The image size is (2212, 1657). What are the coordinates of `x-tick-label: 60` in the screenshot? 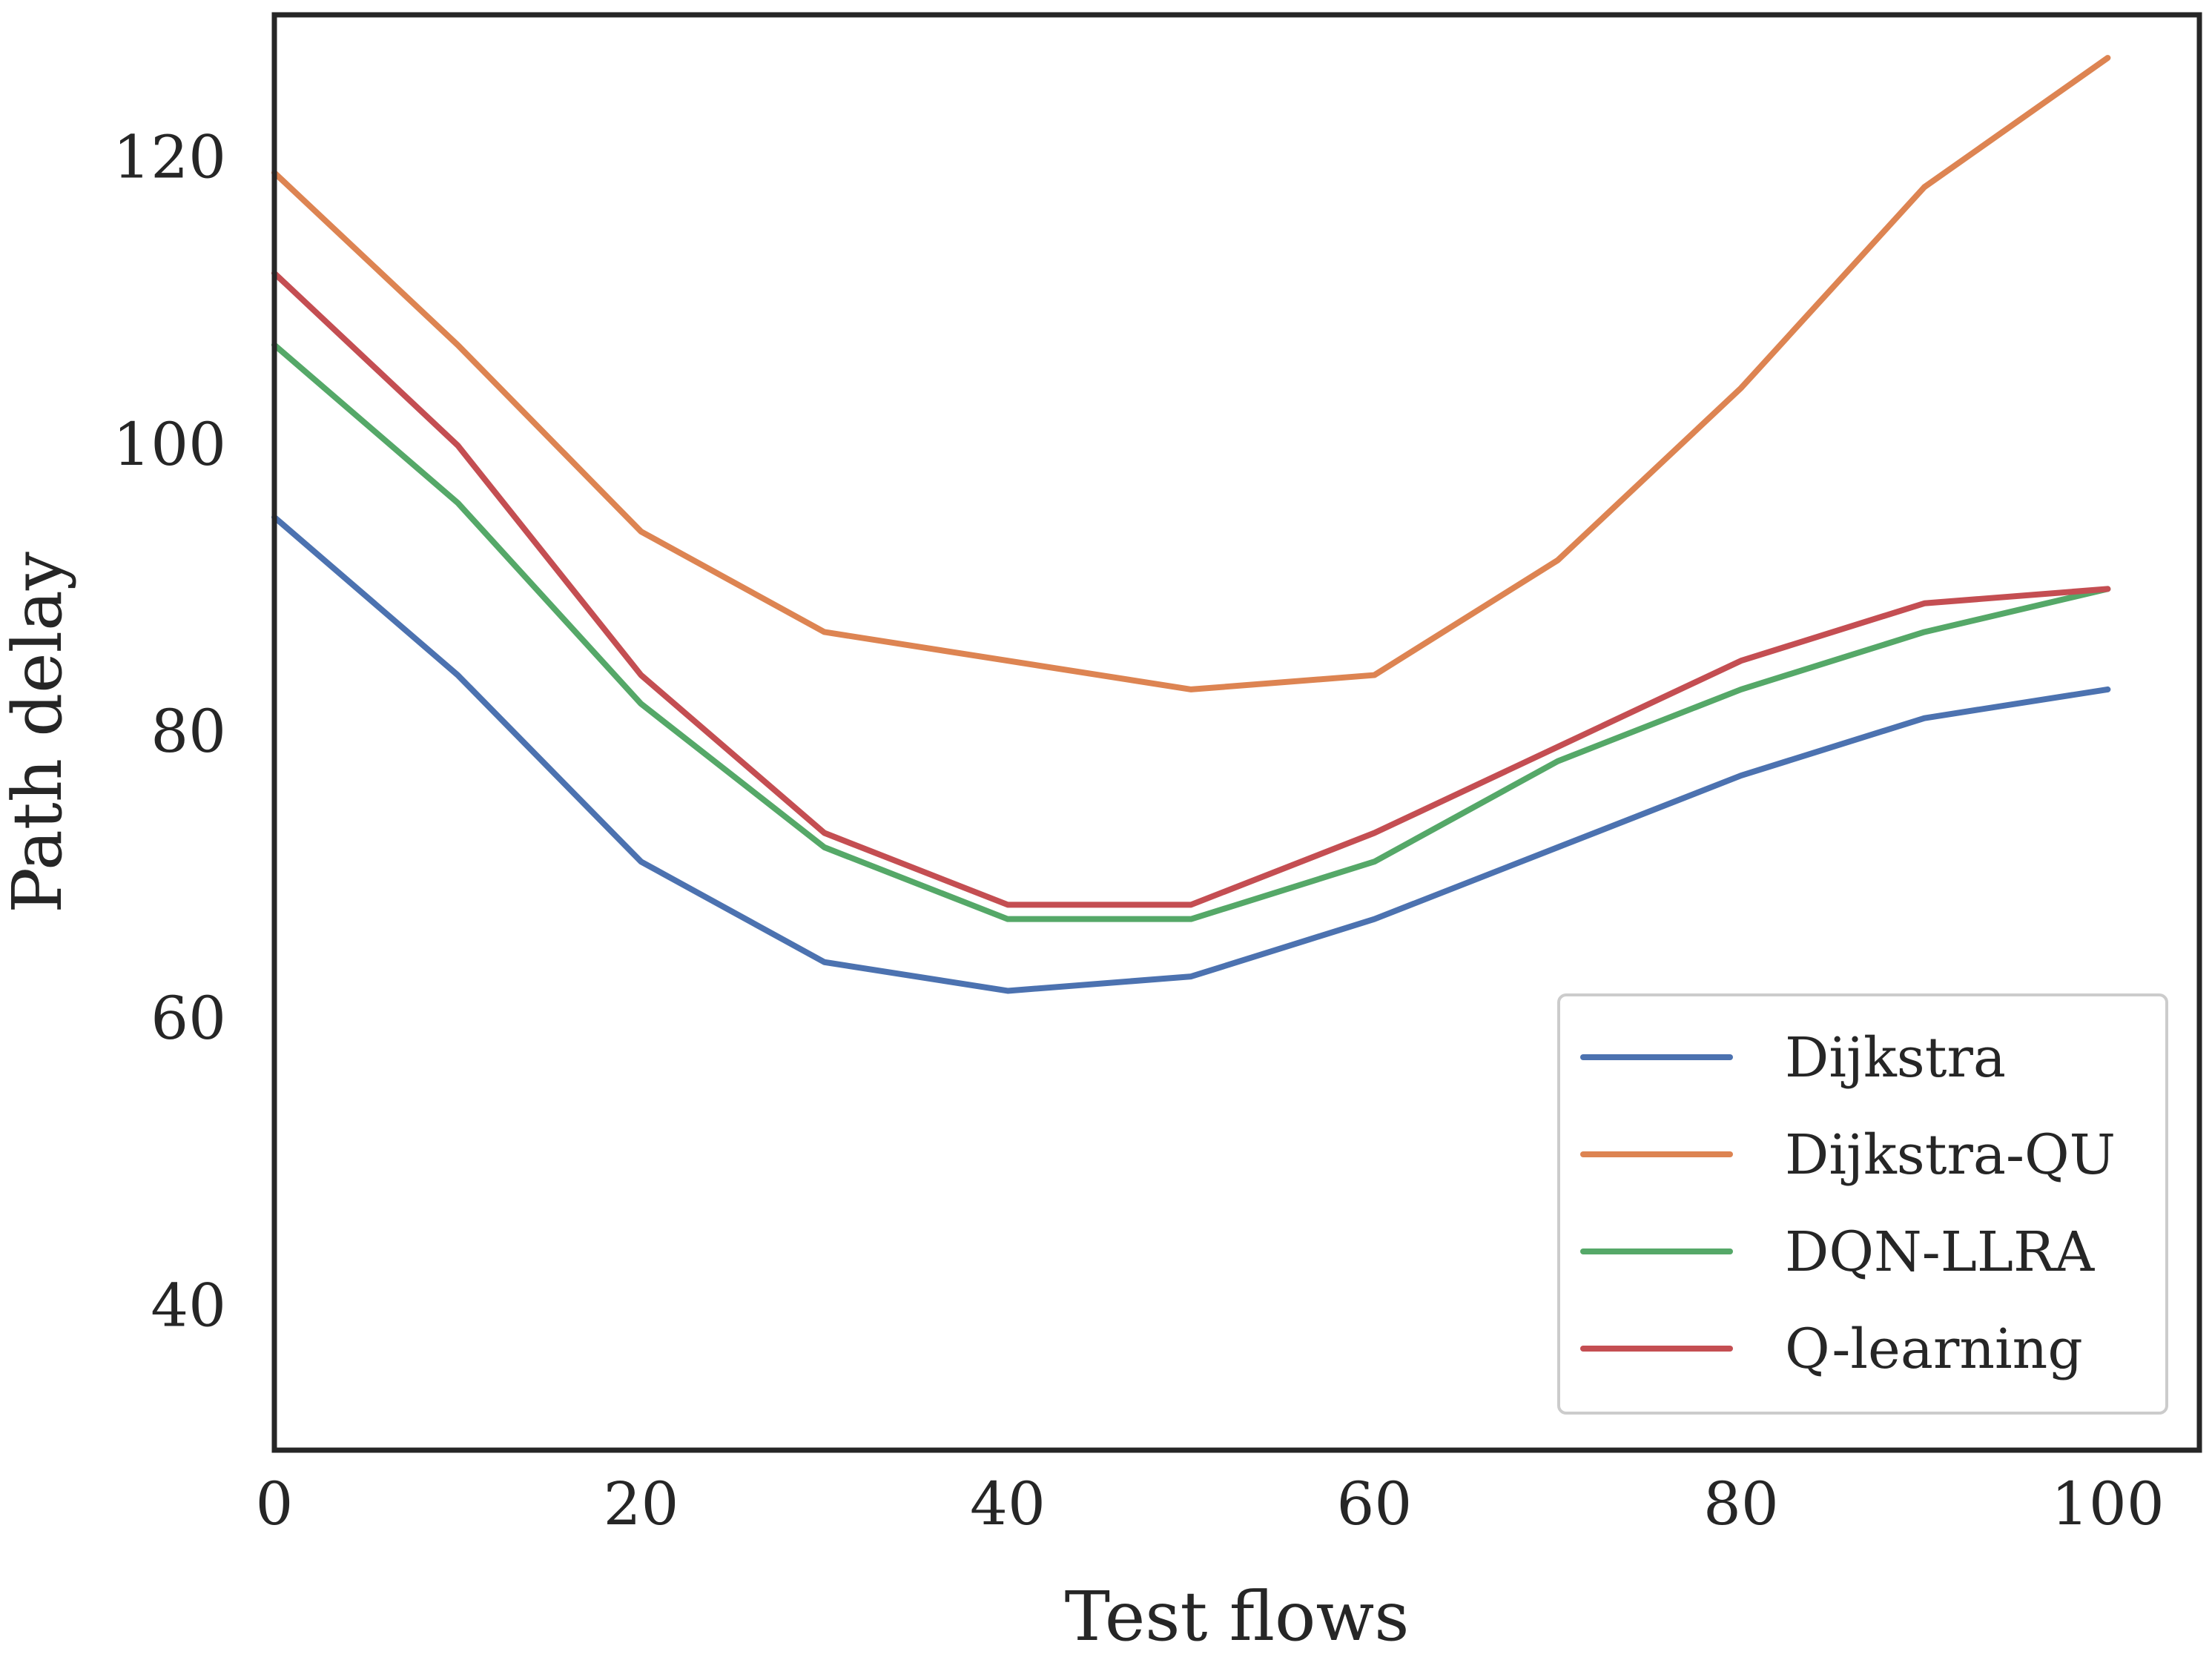 It's located at (1375, 1503).